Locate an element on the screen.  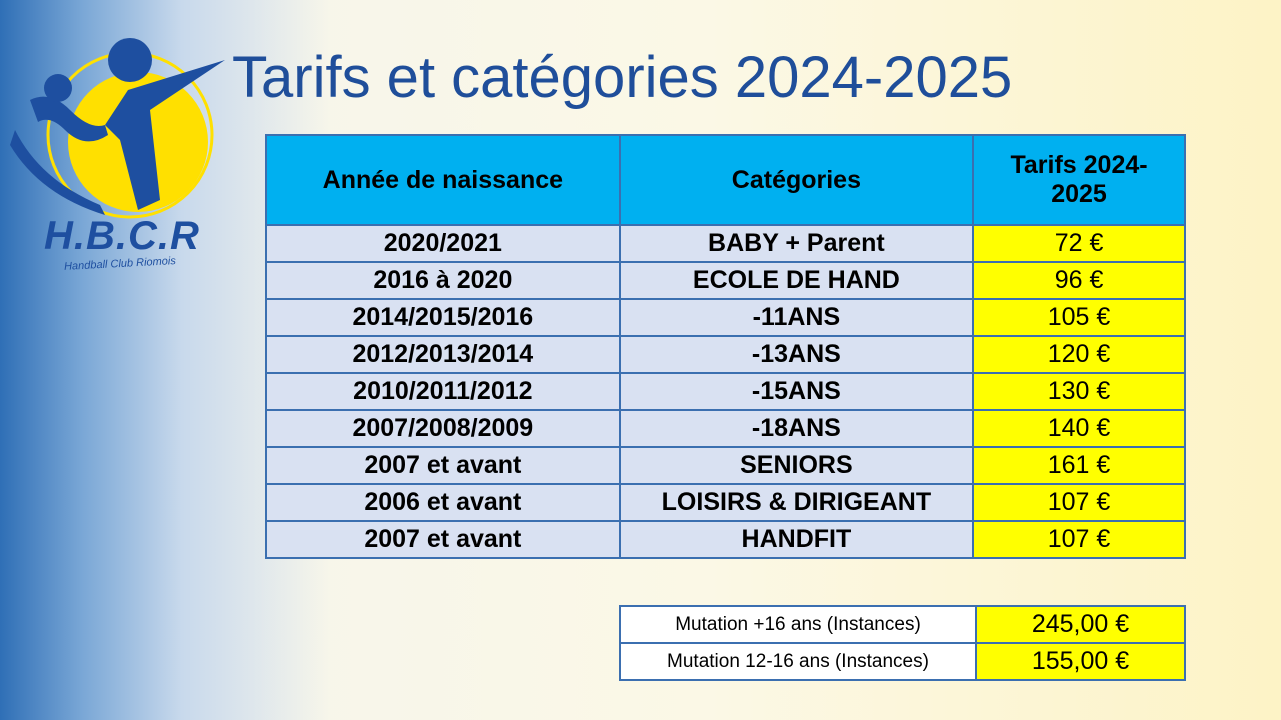
table-row: 2007 et avant HANDFIT 107 € is located at coordinates (725, 539).